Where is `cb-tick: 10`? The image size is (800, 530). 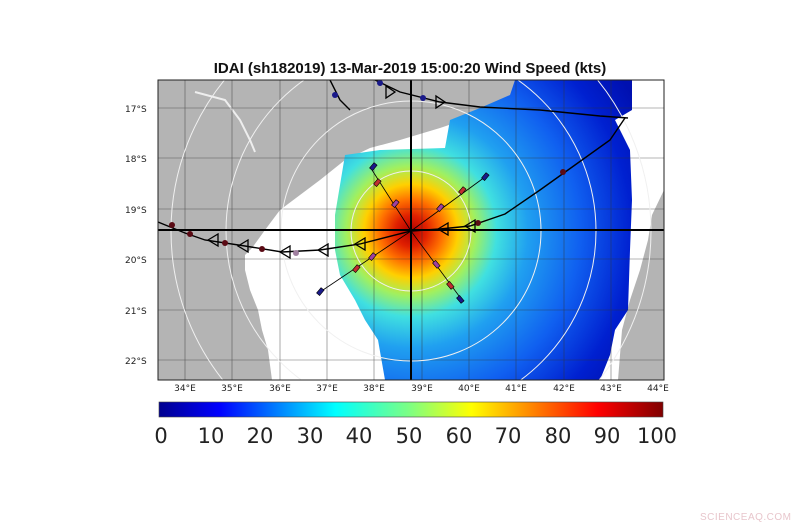 cb-tick: 10 is located at coordinates (211, 436).